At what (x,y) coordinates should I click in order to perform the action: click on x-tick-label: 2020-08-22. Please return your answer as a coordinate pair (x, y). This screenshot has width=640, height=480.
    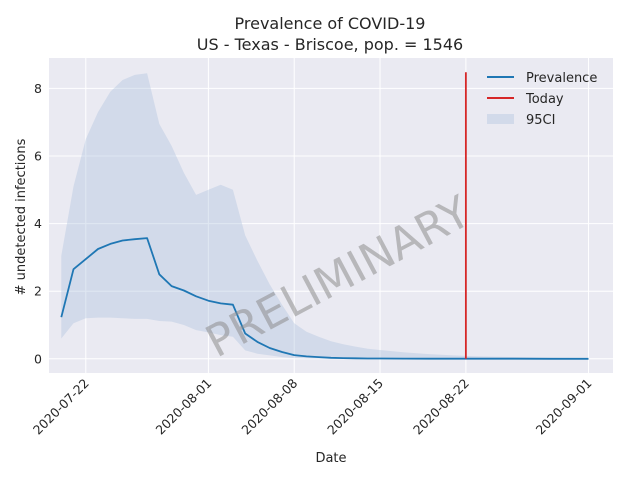
    Looking at the image, I should click on (441, 407).